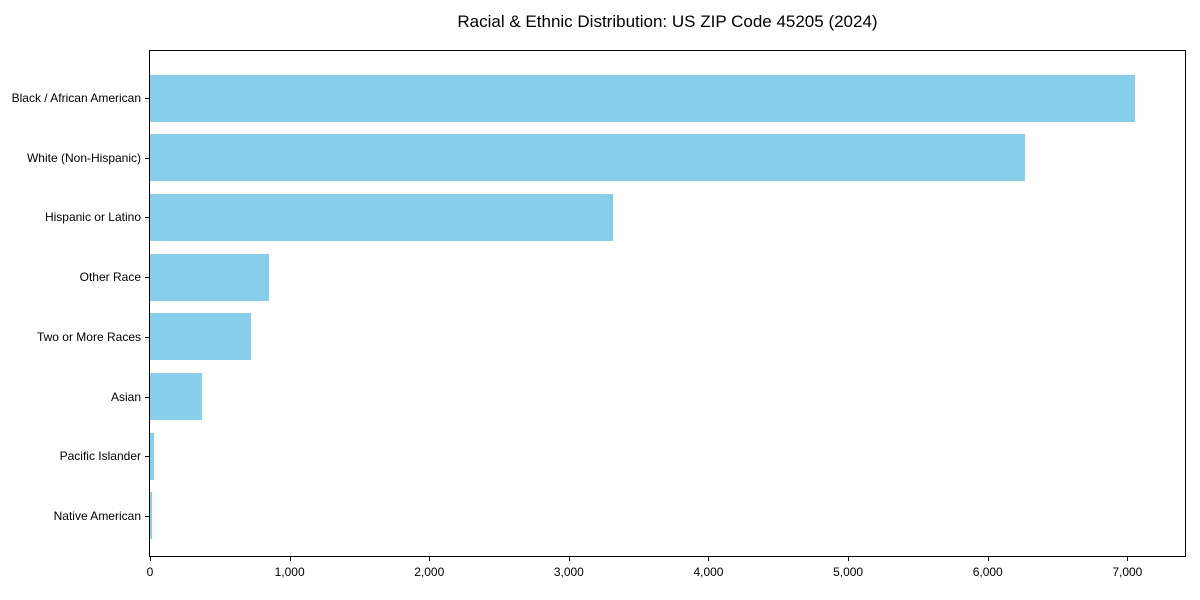 The width and height of the screenshot is (1200, 600). I want to click on bar-pacific-islander, so click(152, 456).